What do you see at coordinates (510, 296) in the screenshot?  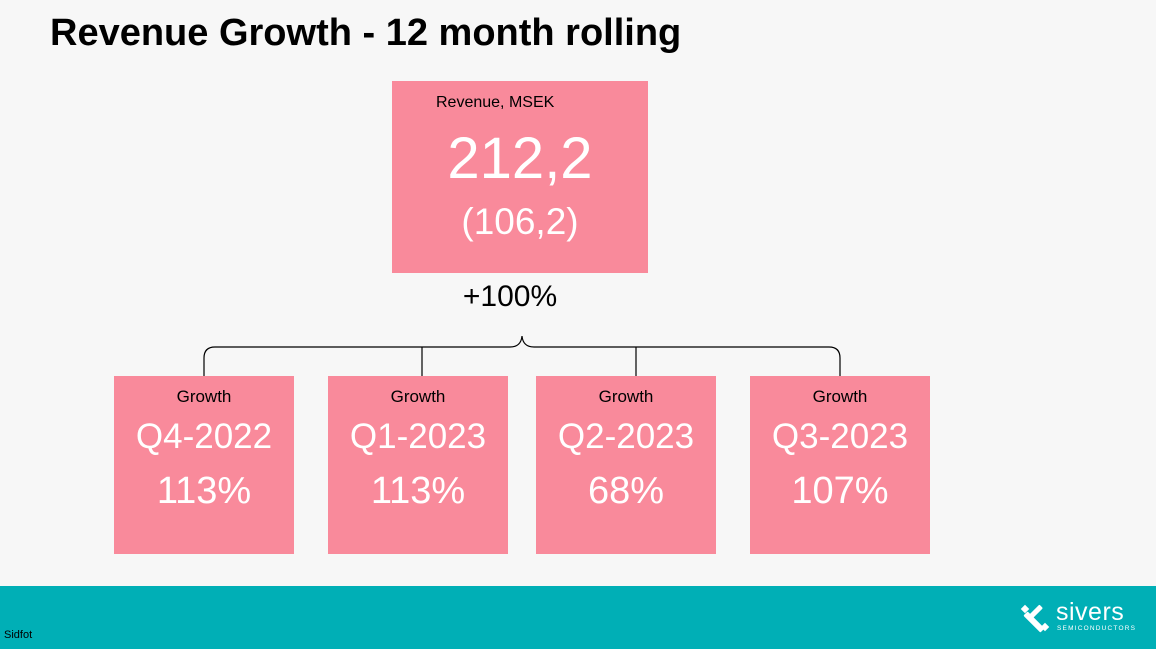 I see `revenue-change: +100%` at bounding box center [510, 296].